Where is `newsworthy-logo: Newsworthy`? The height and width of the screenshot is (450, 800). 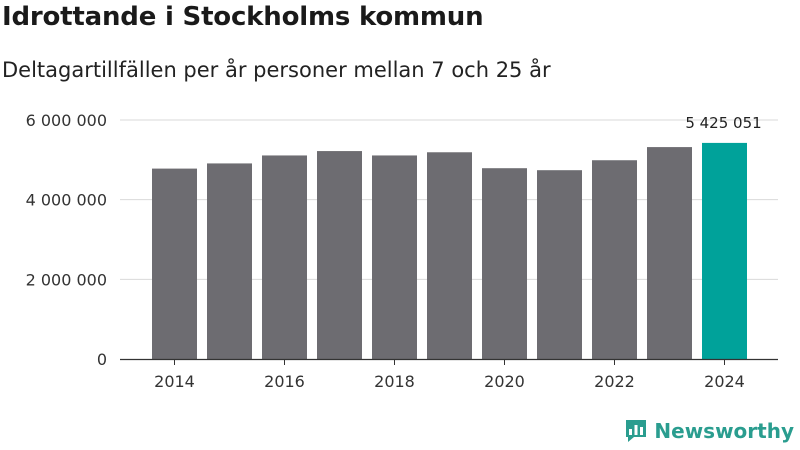 newsworthy-logo: Newsworthy is located at coordinates (709, 431).